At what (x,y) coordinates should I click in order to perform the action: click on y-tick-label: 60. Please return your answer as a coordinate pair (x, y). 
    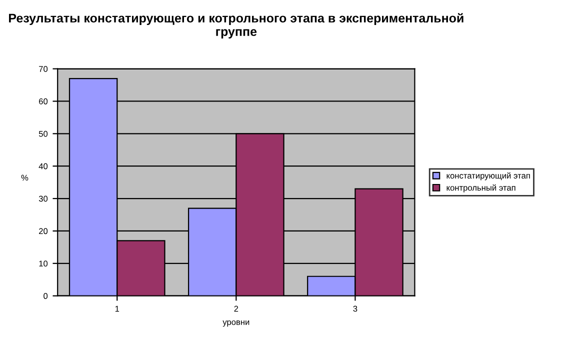
    Looking at the image, I should click on (43, 101).